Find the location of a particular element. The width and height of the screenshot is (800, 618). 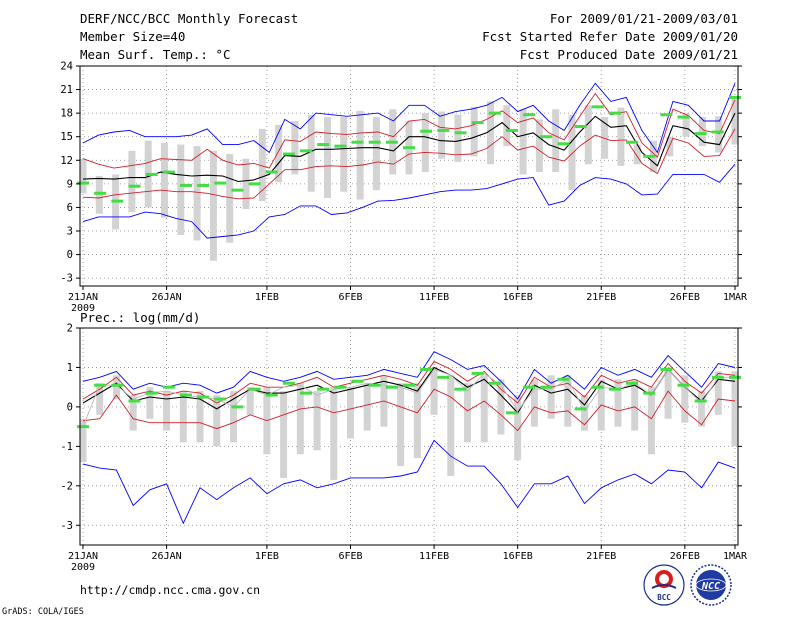

series-max-line is located at coordinates (409, 375).